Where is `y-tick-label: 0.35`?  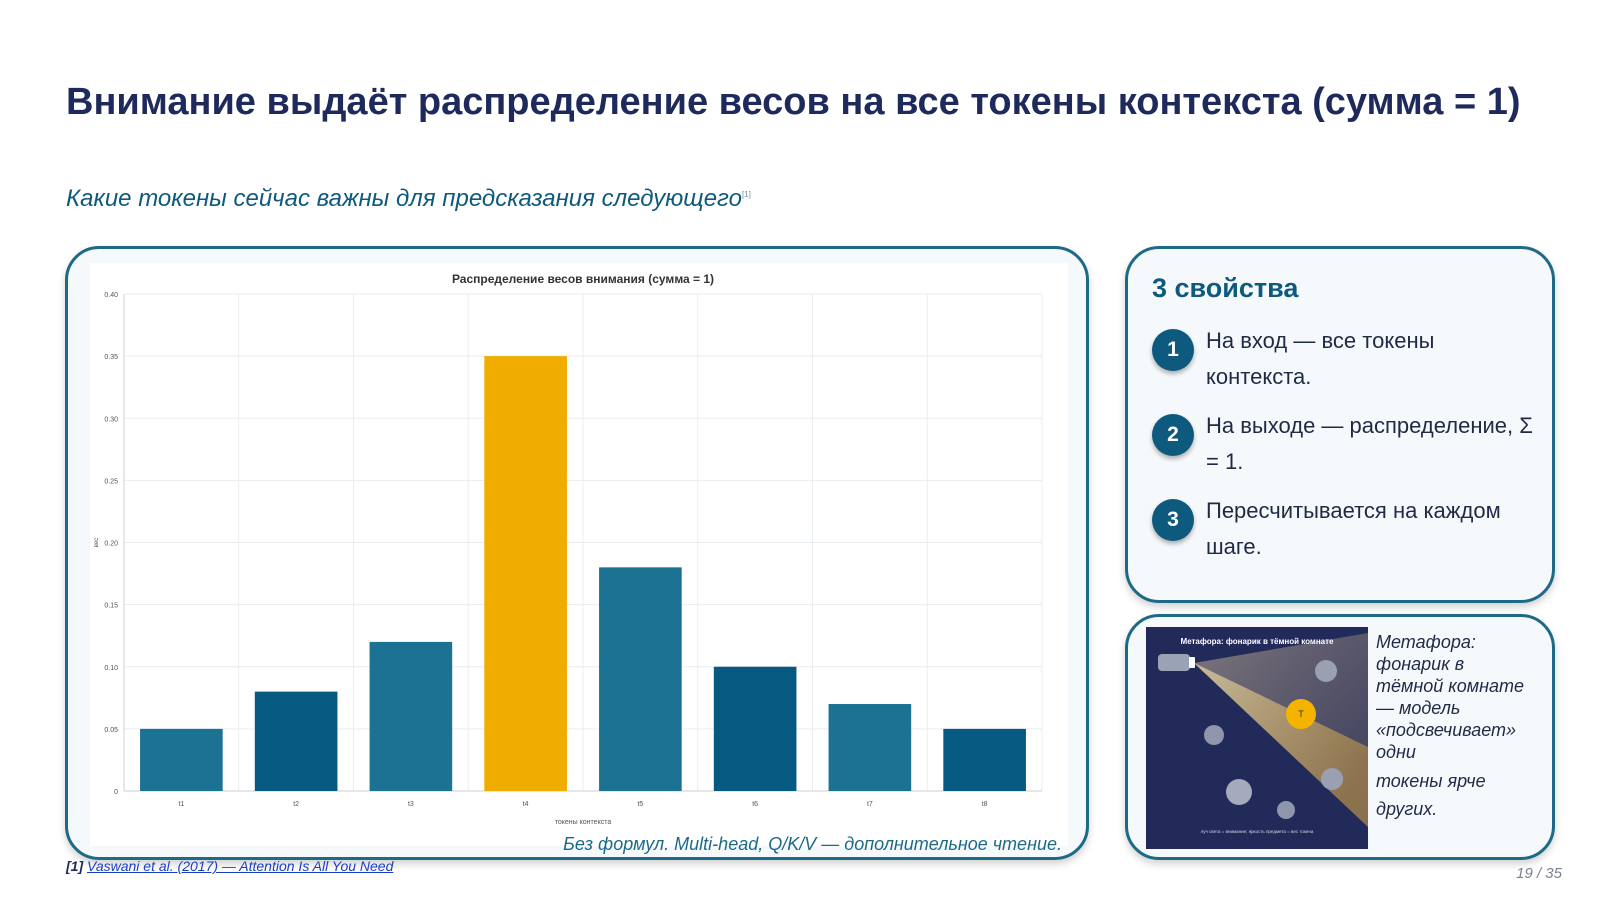 y-tick-label: 0.35 is located at coordinates (111, 357).